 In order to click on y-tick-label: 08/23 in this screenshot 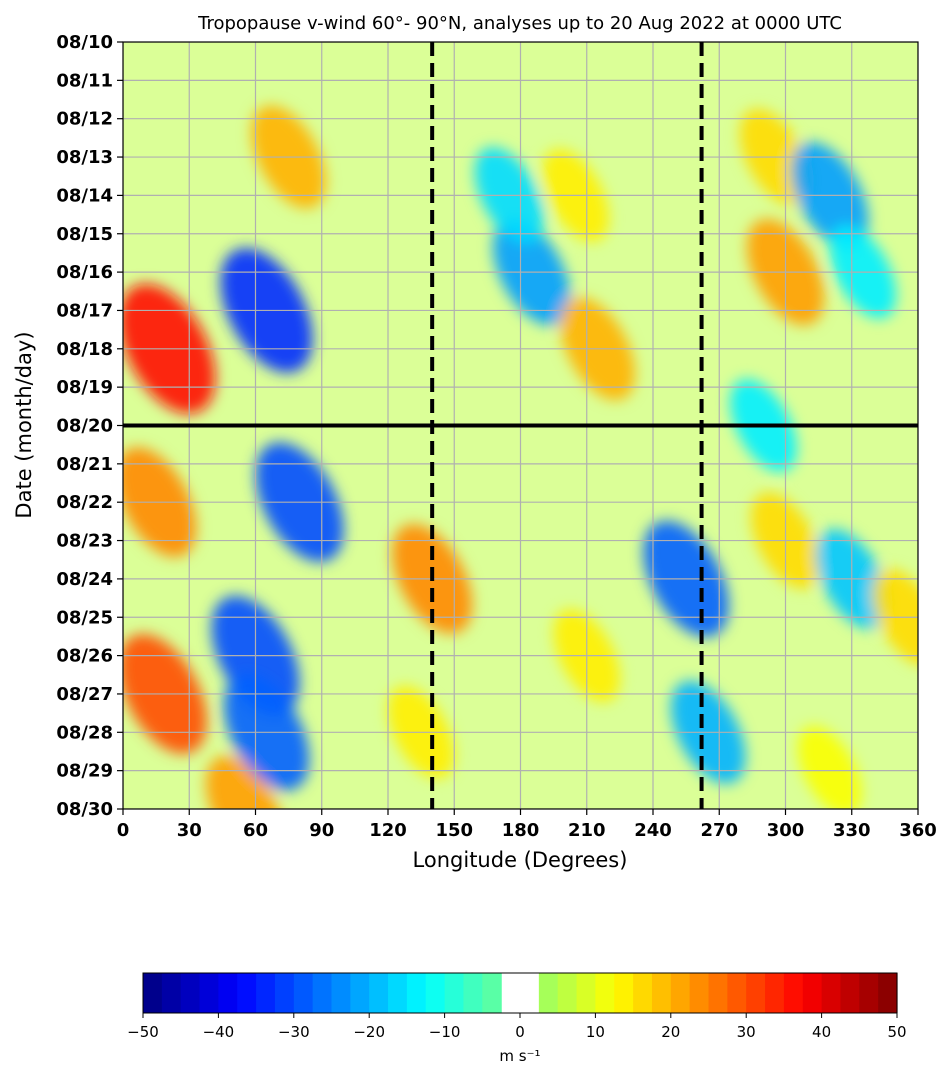, I will do `click(84, 541)`.